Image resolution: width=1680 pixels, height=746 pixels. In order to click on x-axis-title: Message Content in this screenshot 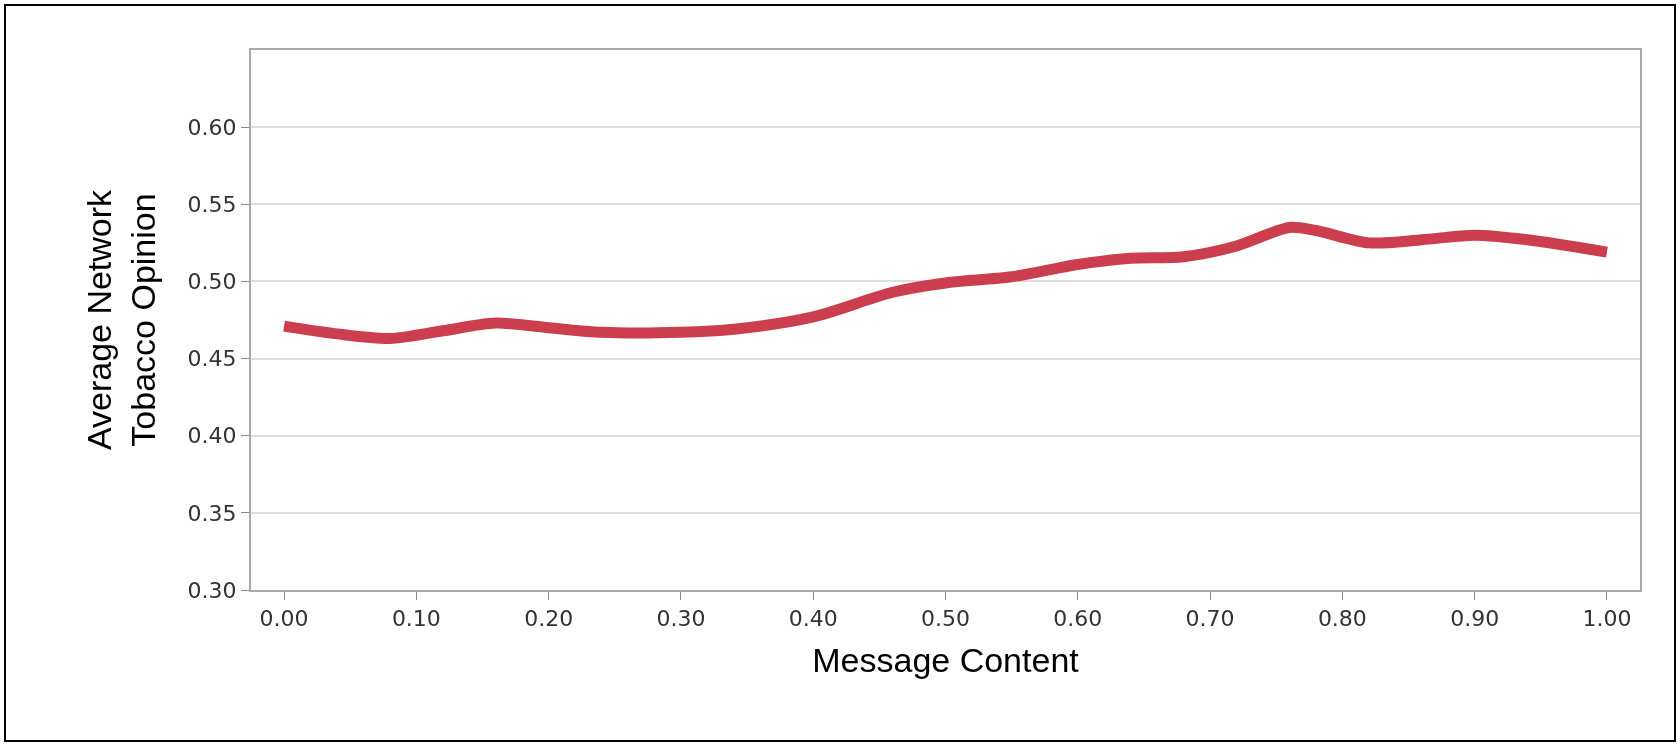, I will do `click(946, 660)`.